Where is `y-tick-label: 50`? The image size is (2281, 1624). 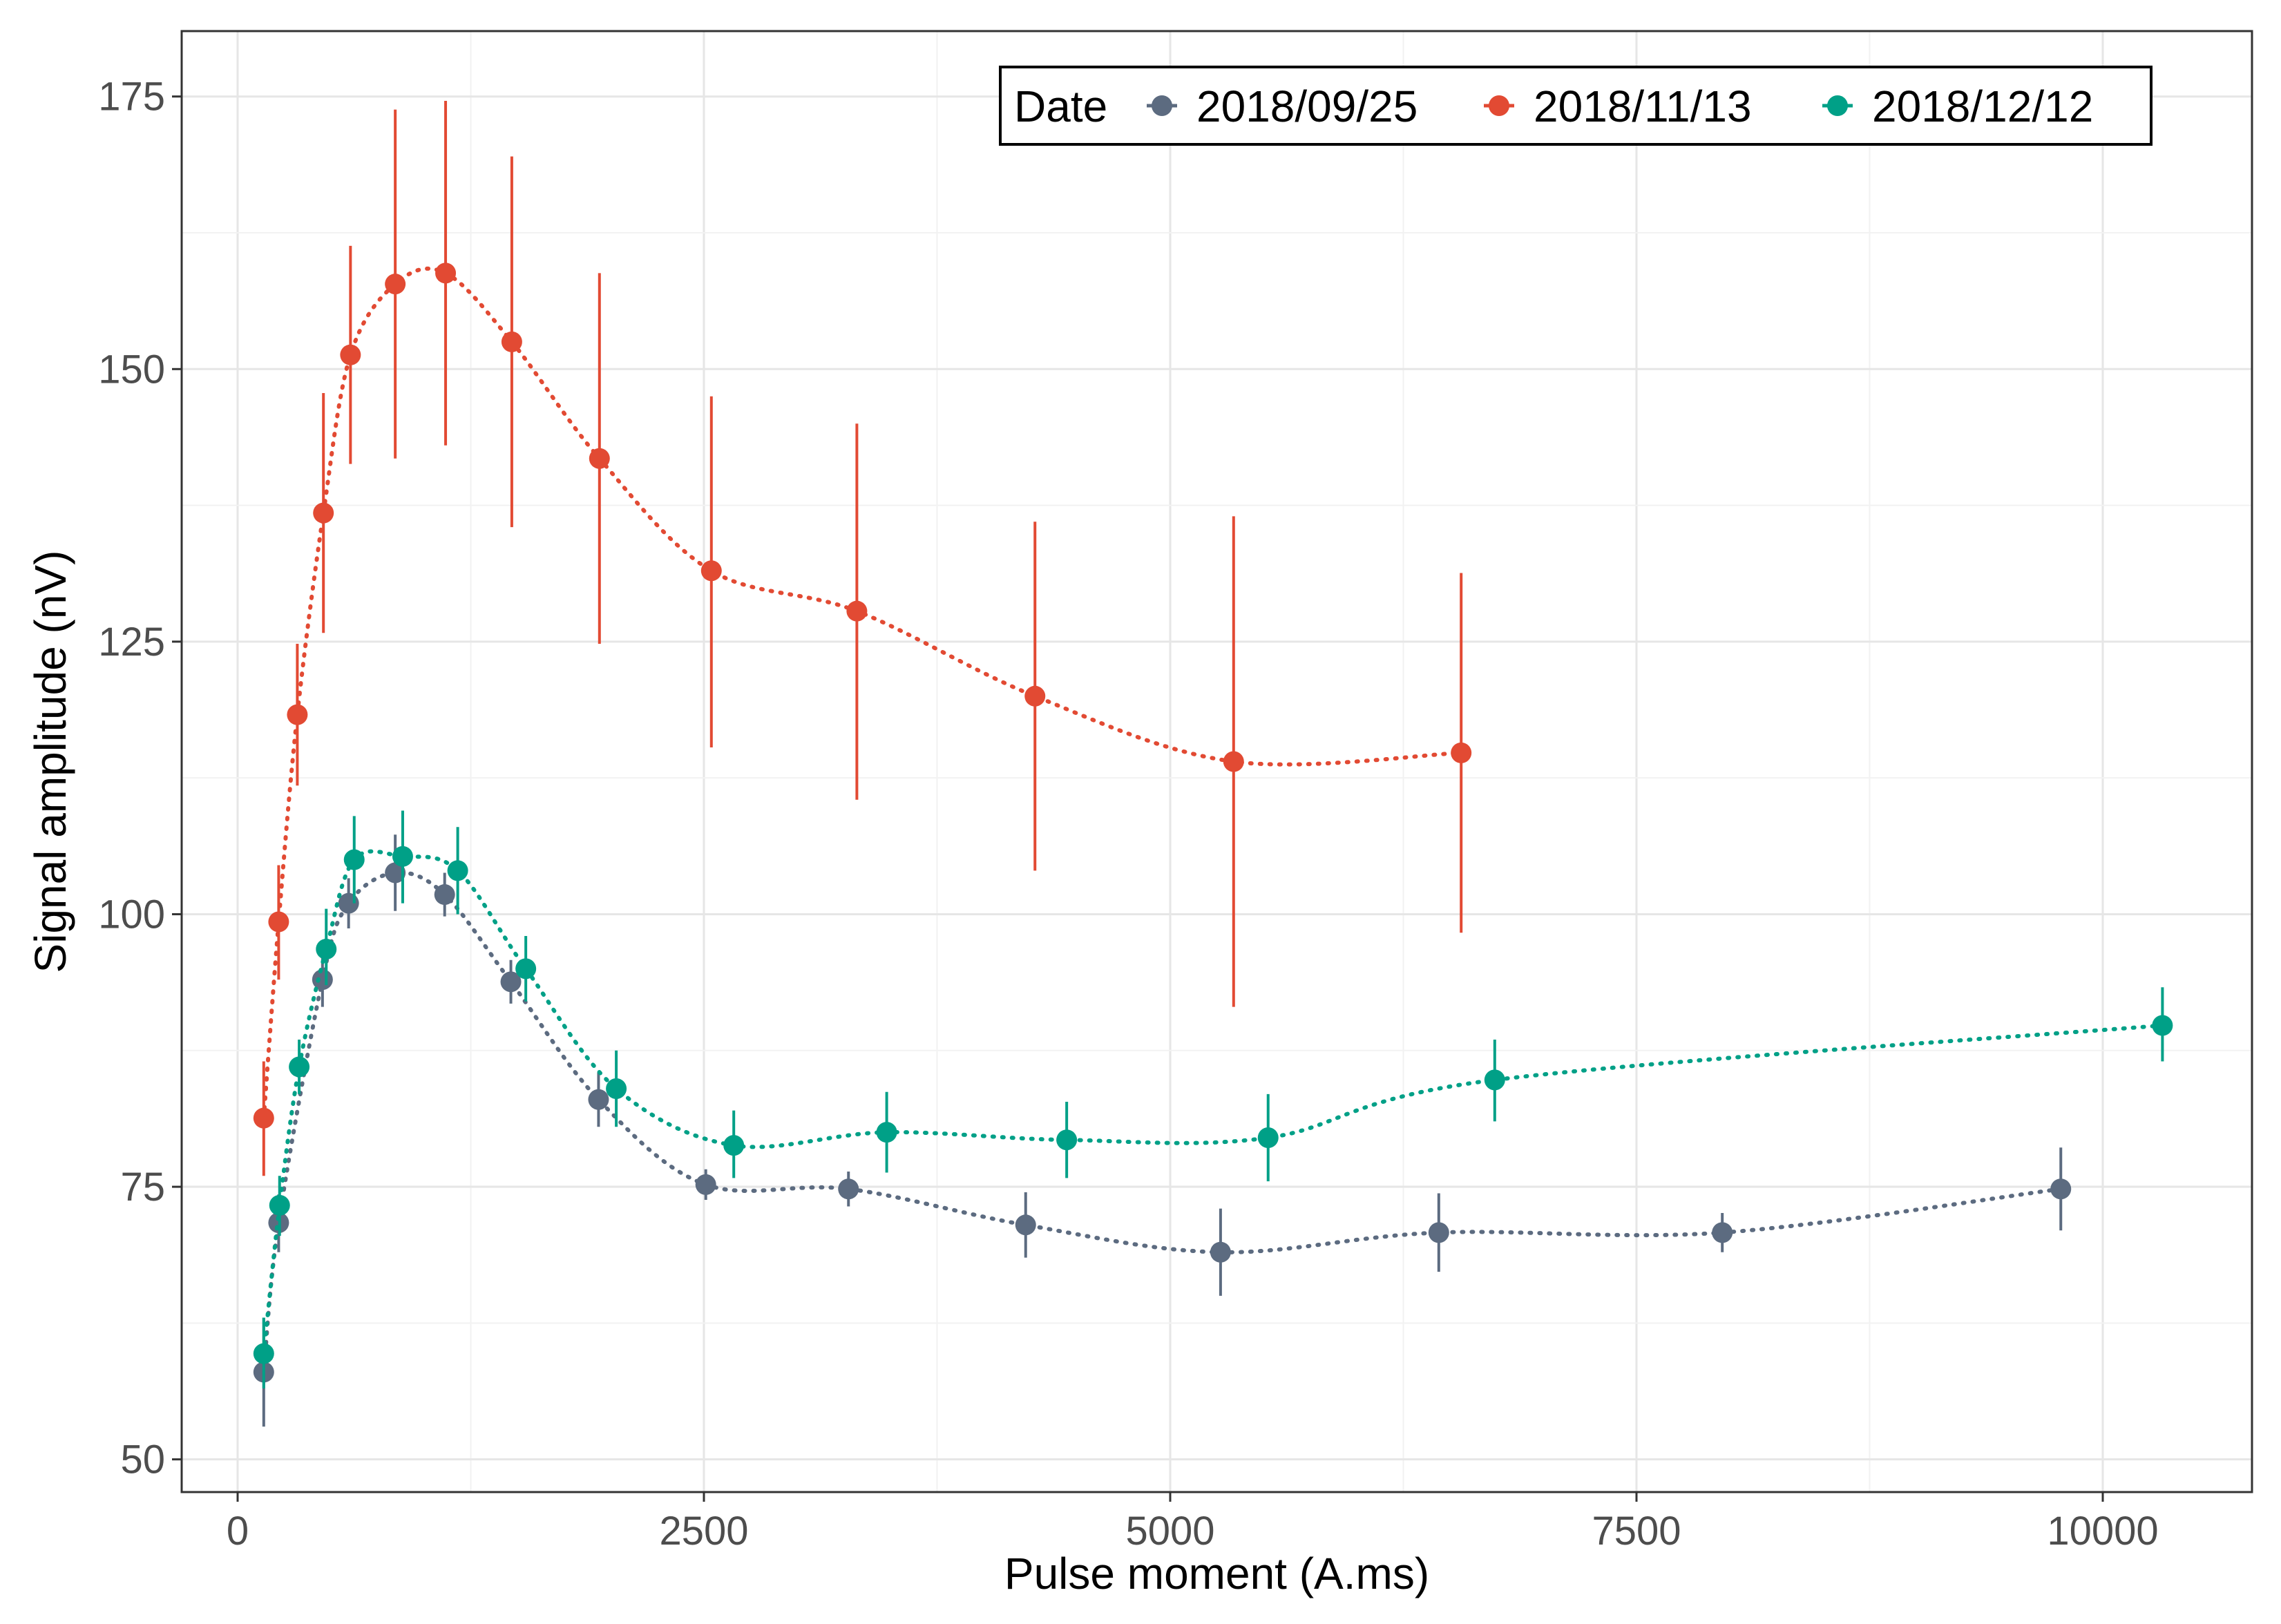 y-tick-label: 50 is located at coordinates (143, 1459).